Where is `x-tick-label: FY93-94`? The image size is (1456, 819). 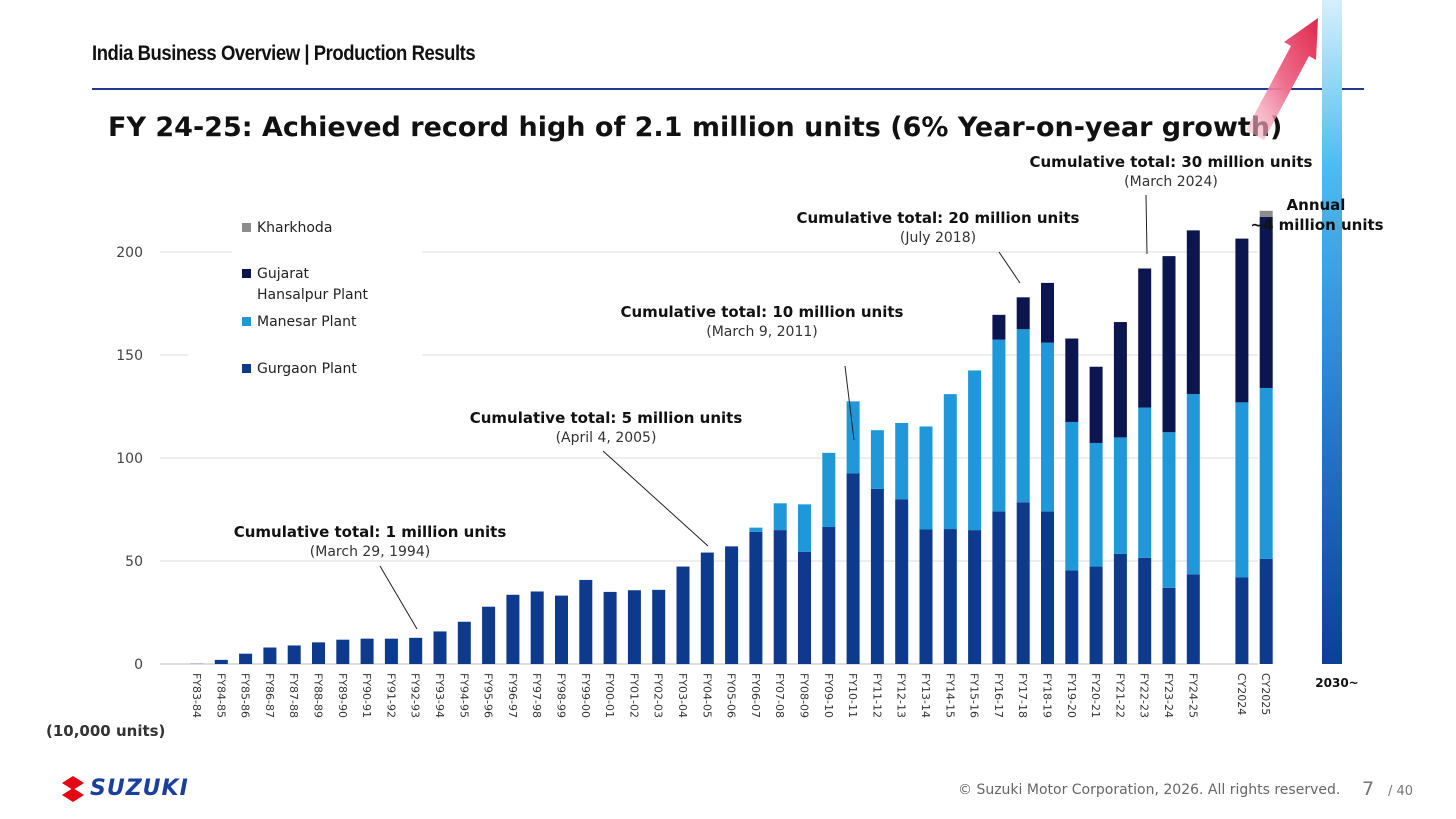 x-tick-label: FY93-94 is located at coordinates (439, 695).